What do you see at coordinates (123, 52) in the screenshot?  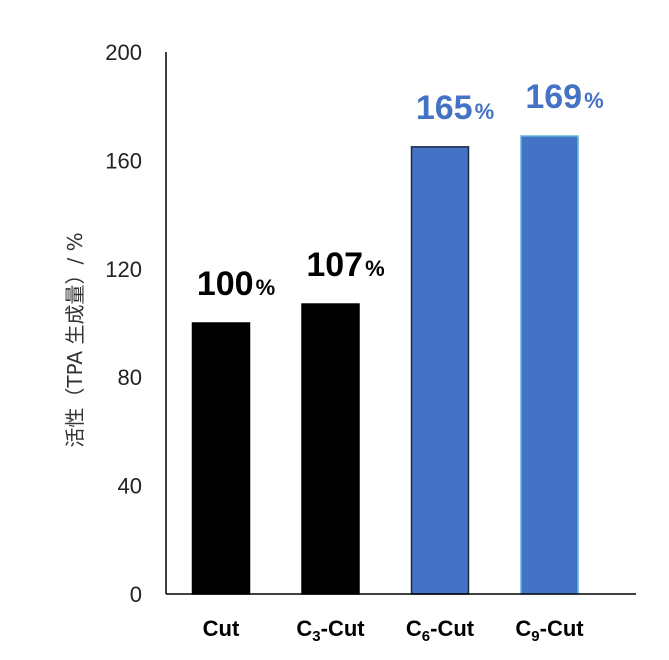 I see `y-tick-label: 200` at bounding box center [123, 52].